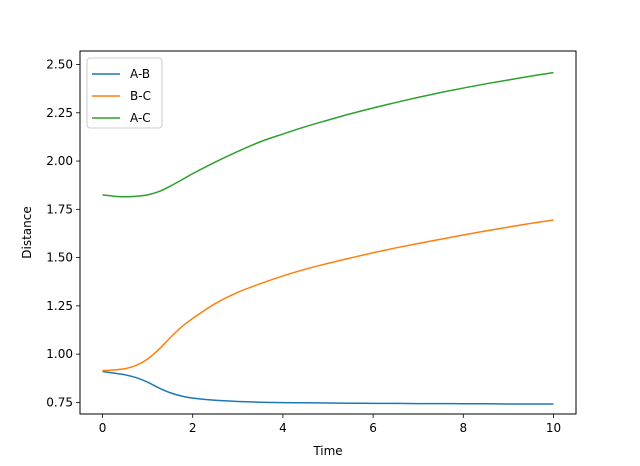 The width and height of the screenshot is (640, 466). What do you see at coordinates (103, 428) in the screenshot?
I see `x-tick-label: 0` at bounding box center [103, 428].